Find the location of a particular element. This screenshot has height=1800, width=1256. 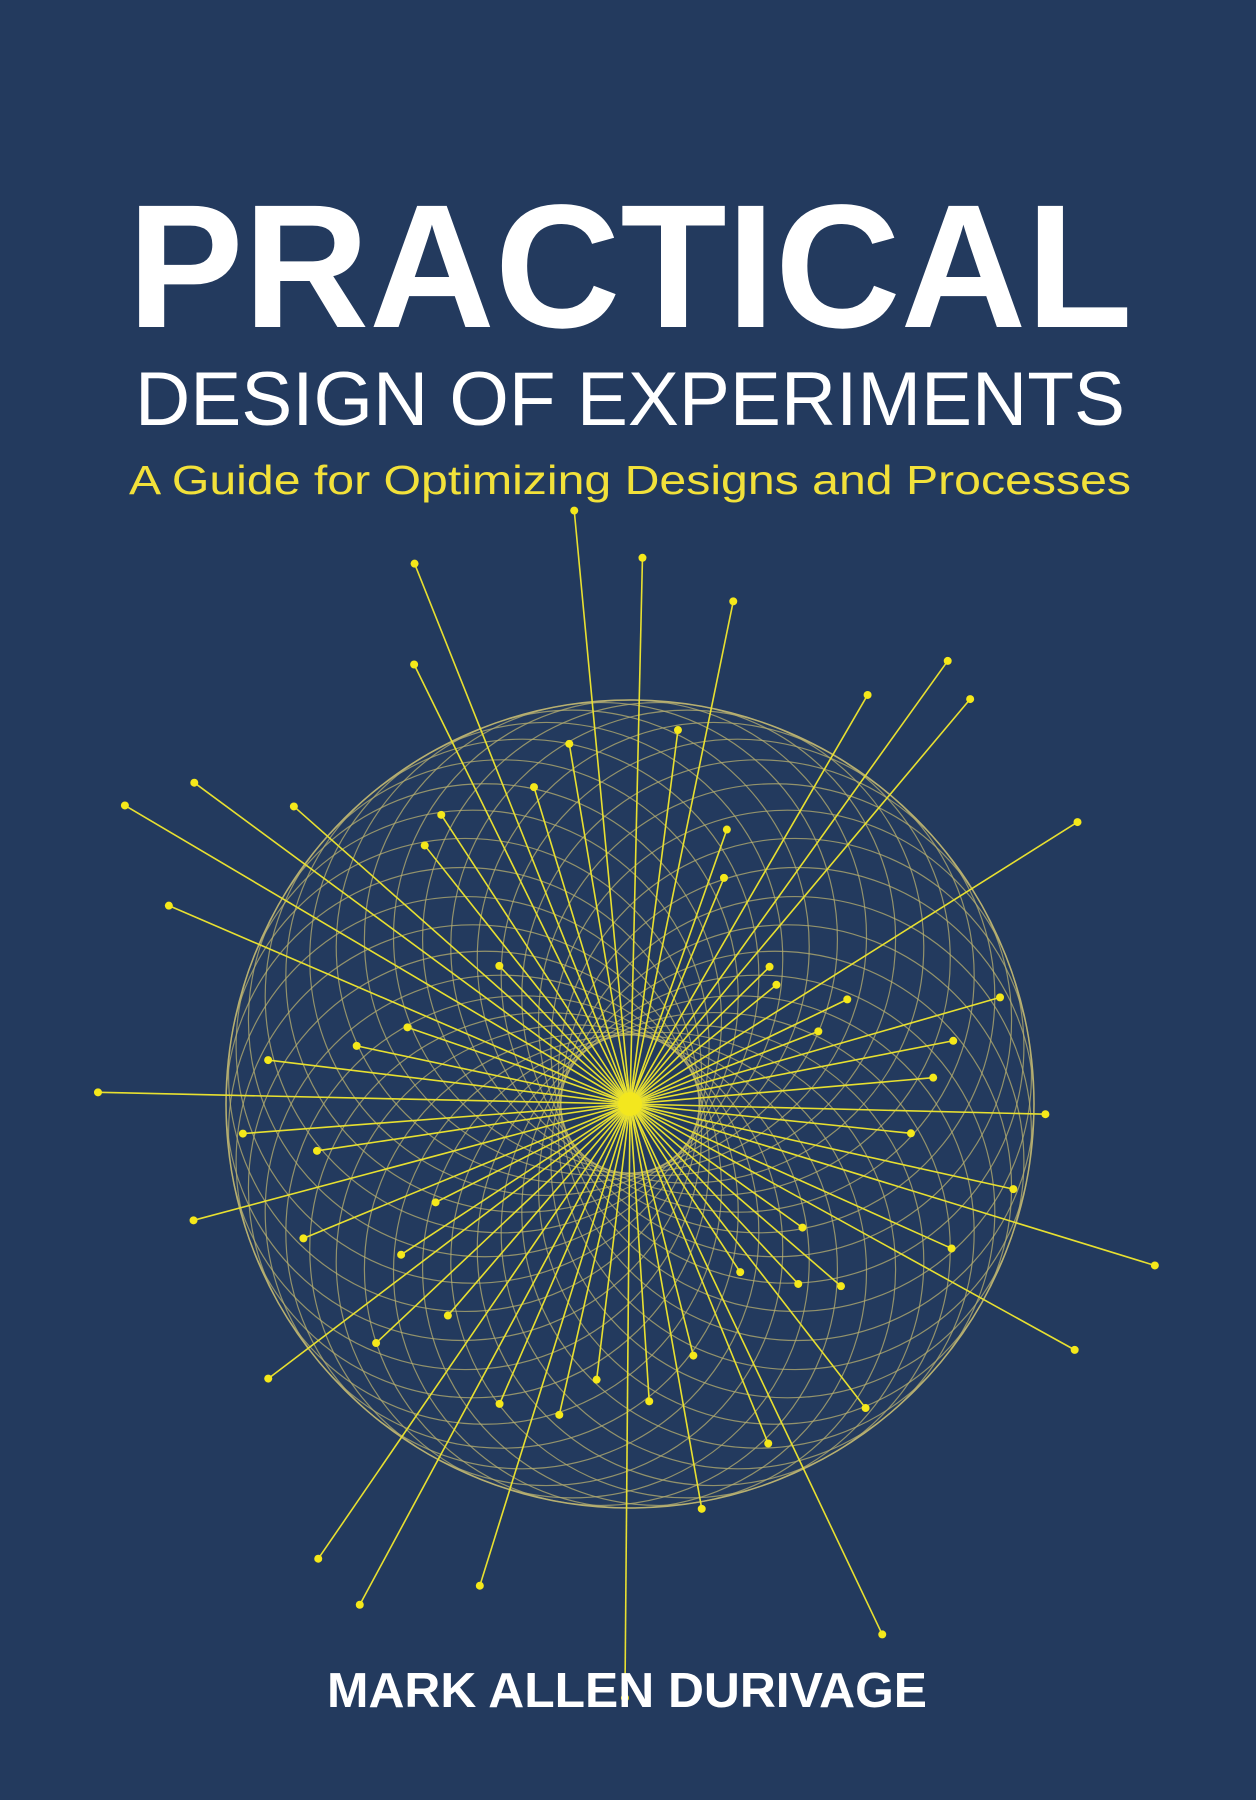

center-glow is located at coordinates (630, 1104).